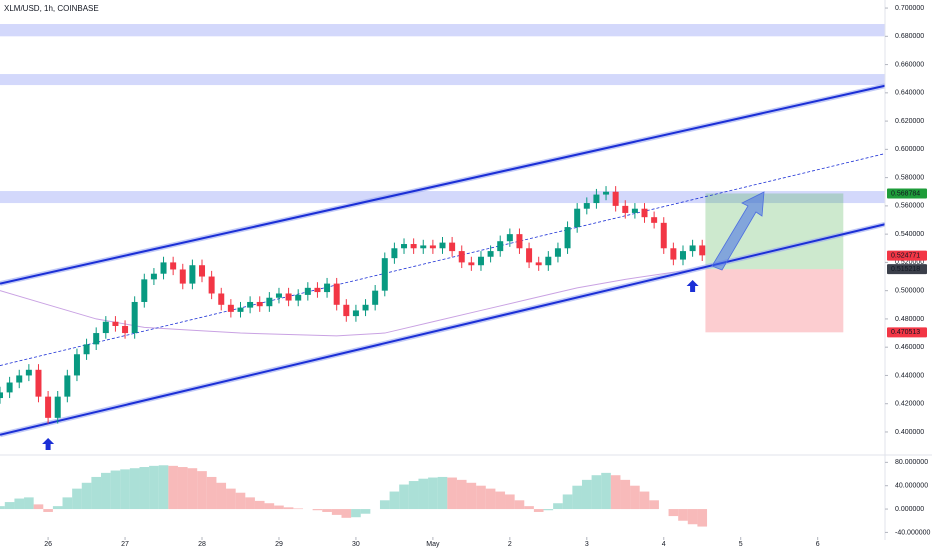 The image size is (932, 555). I want to click on x-tick-label: 30, so click(356, 544).